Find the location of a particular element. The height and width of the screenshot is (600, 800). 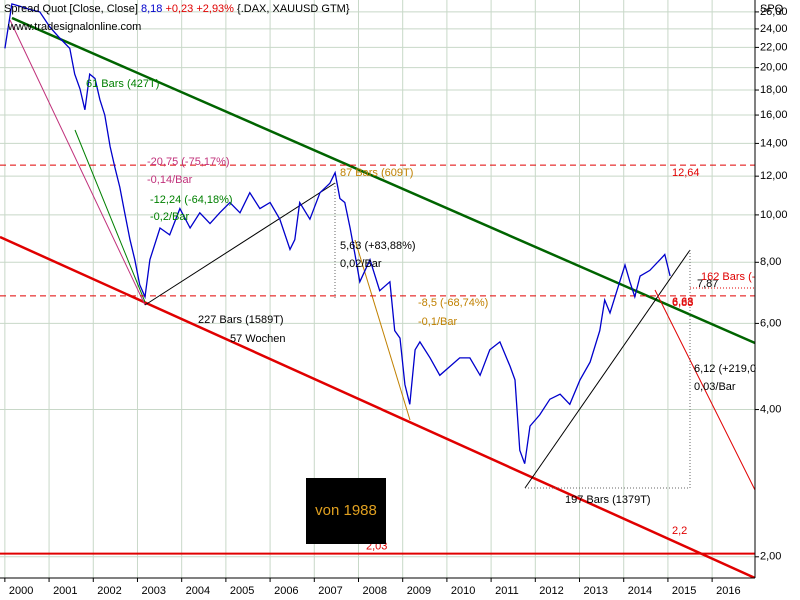

y-tick-label: 22,00 is located at coordinates (774, 47).